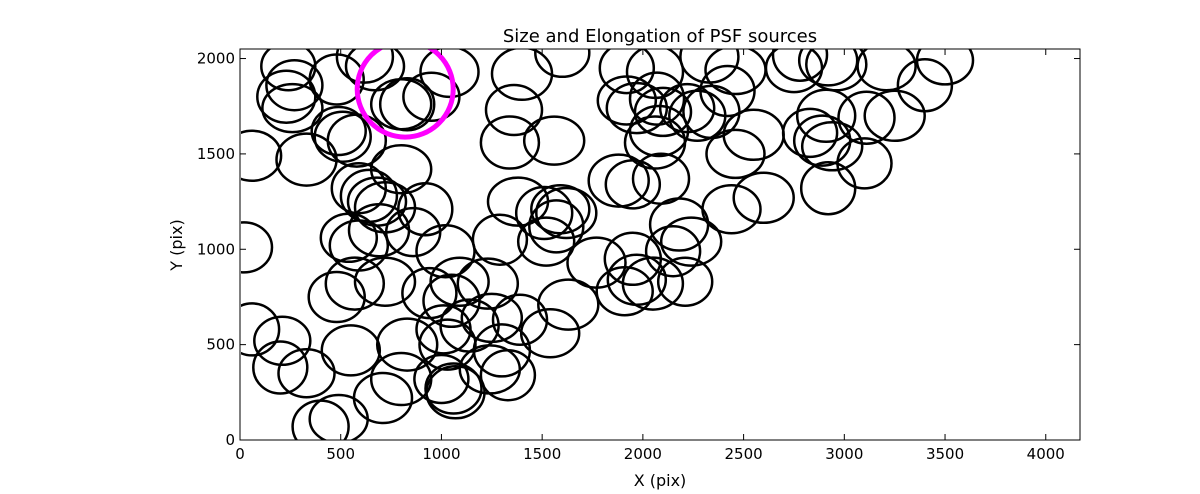  I want to click on x-tick-label: 2500, so click(744, 454).